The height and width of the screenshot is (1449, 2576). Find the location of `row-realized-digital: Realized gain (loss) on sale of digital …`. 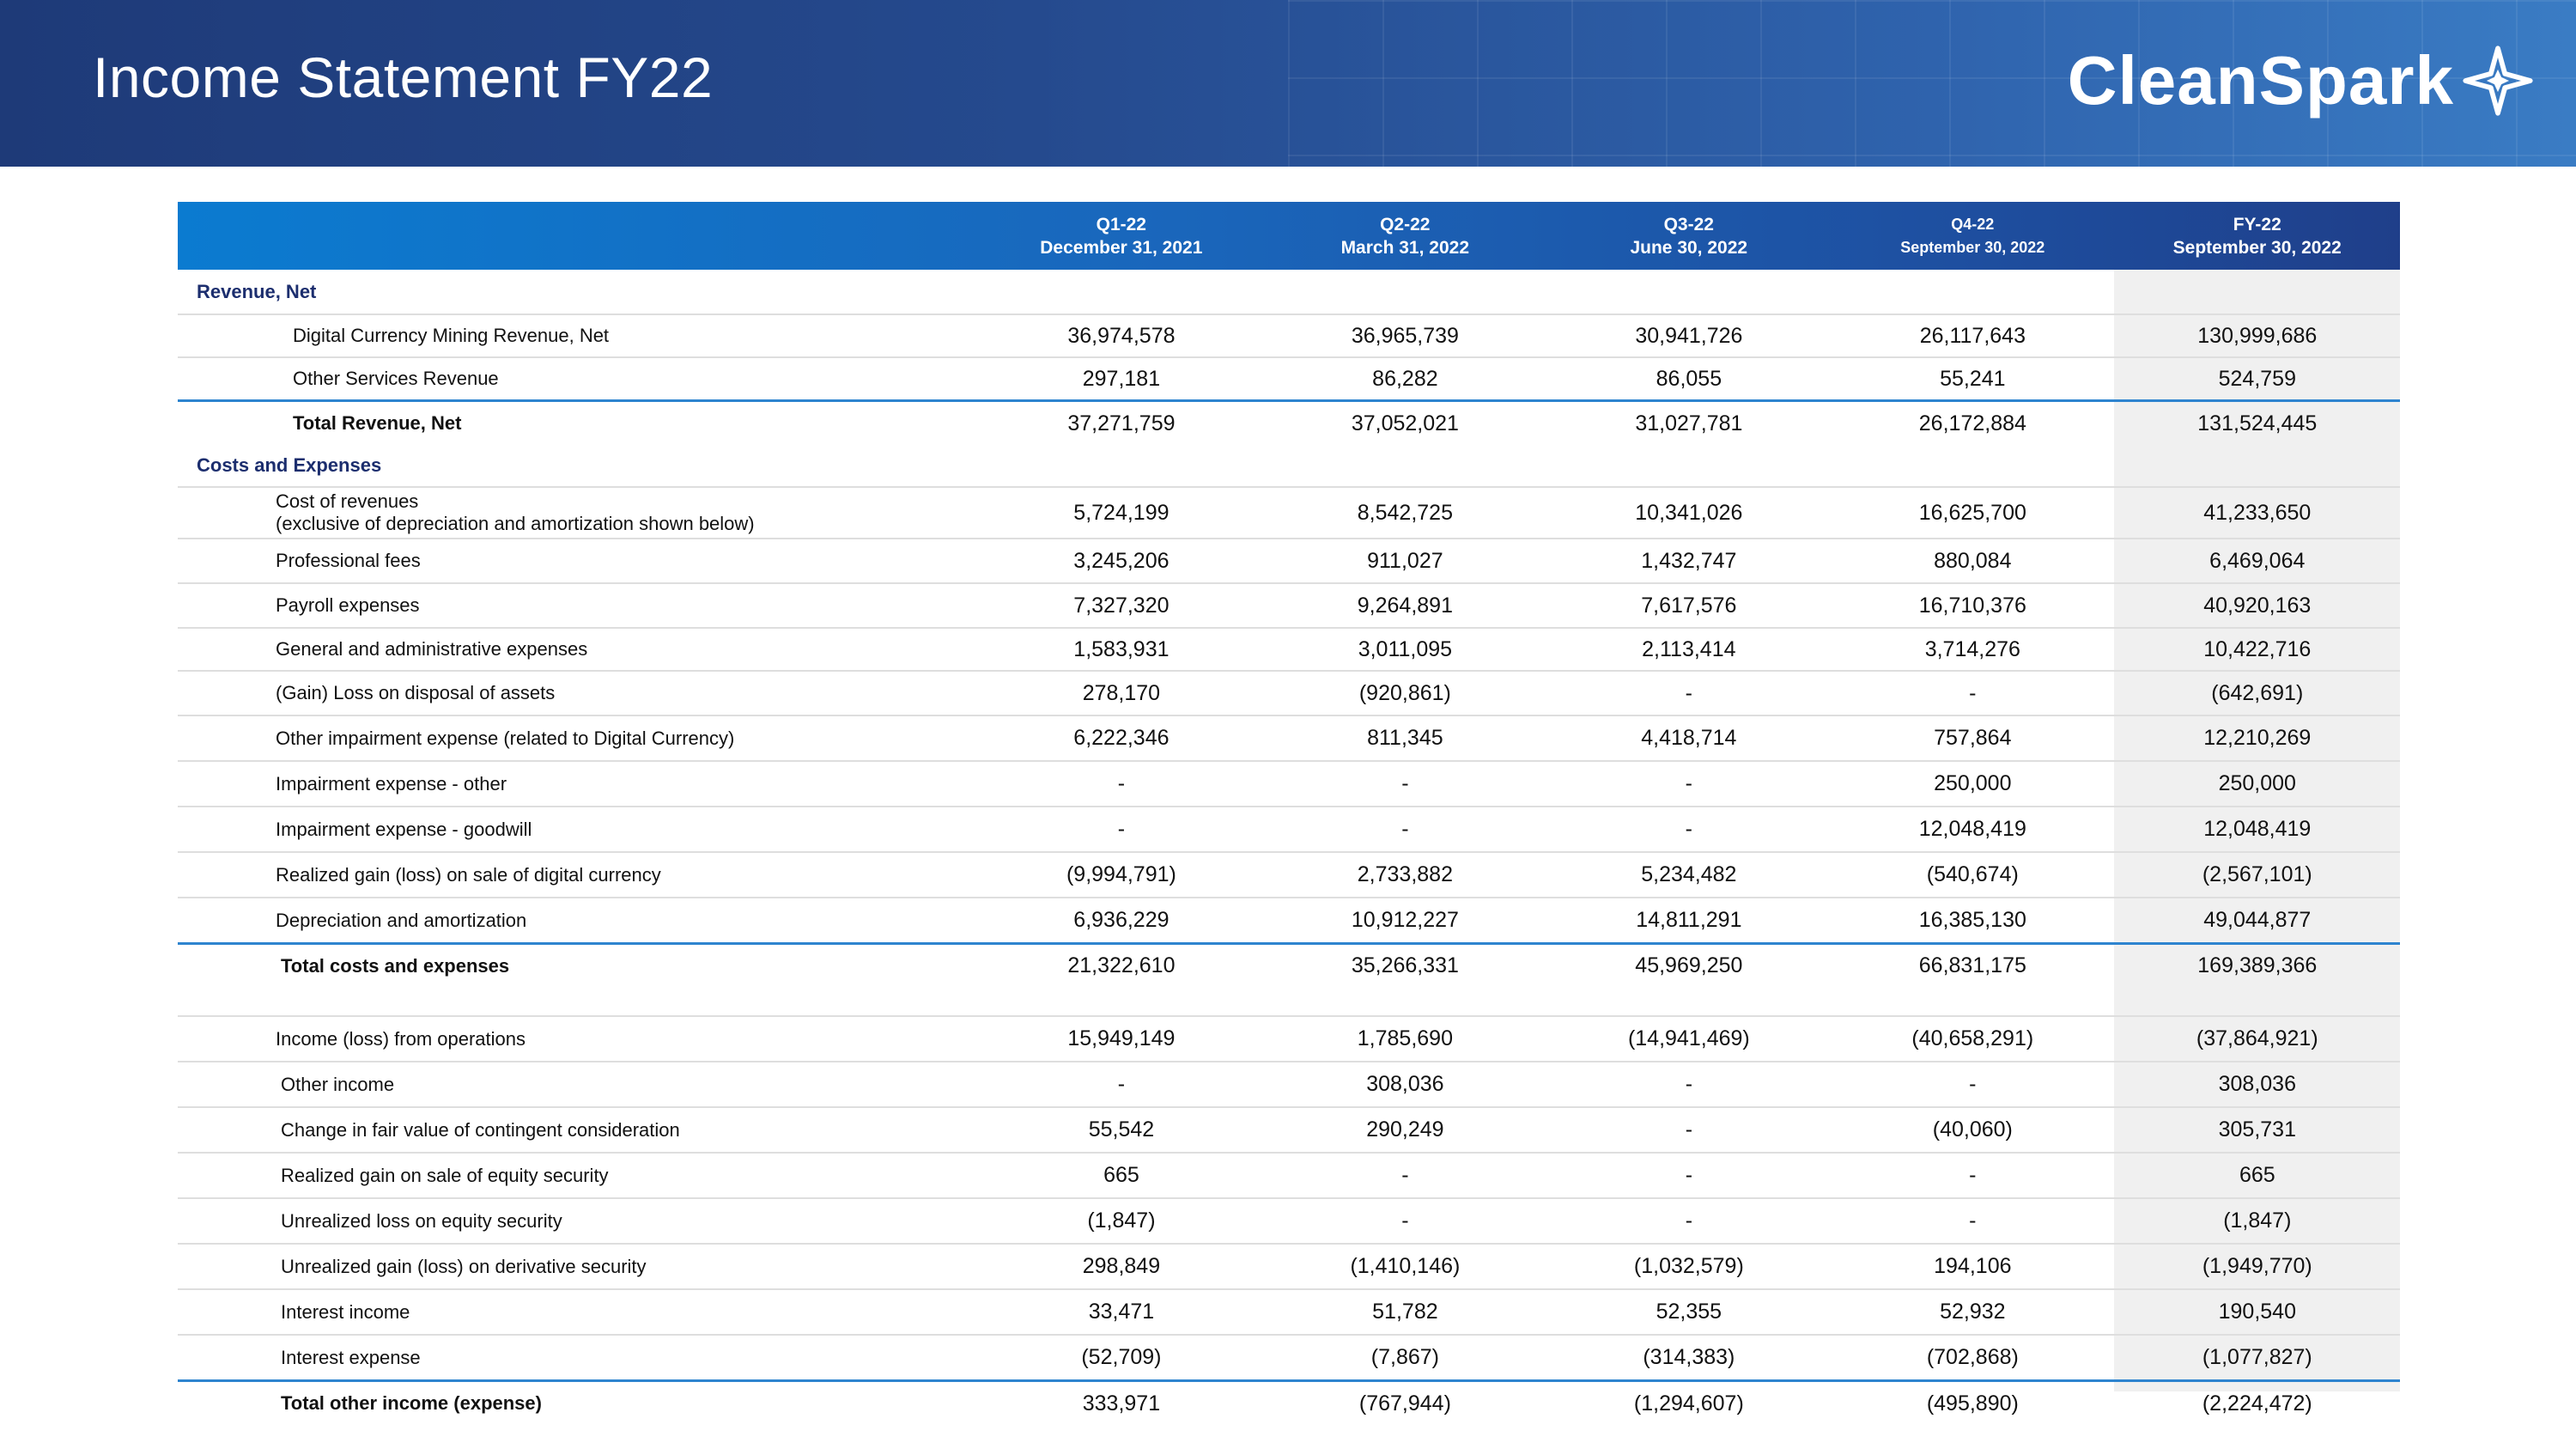

row-realized-digital: Realized gain (loss) on sale of digital … is located at coordinates (1289, 875).